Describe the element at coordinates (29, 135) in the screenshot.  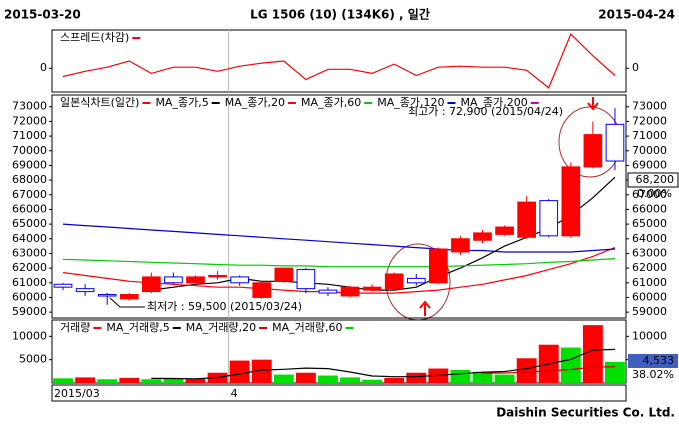
I see `y-tick-label: 71000` at that location.